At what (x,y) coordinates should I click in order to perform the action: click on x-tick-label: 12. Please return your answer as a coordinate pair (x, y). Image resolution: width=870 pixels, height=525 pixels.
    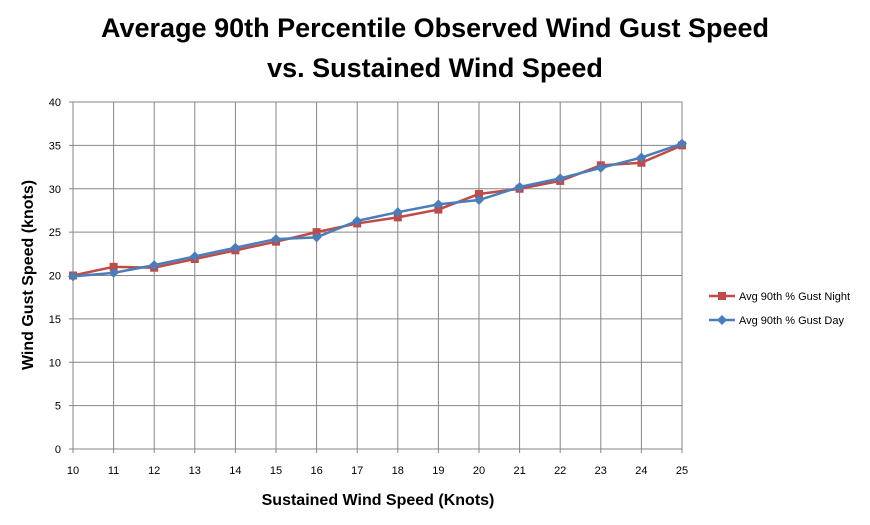
    Looking at the image, I should click on (154, 471).